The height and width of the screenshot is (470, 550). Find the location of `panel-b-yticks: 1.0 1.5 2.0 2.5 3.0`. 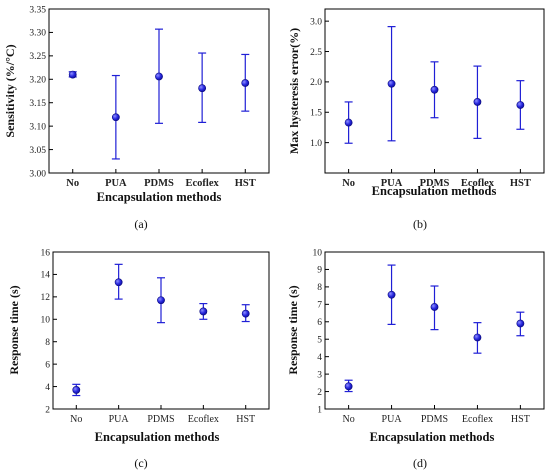

panel-b-yticks: 1.0 1.5 2.0 2.5 3.0 is located at coordinates (319, 83).